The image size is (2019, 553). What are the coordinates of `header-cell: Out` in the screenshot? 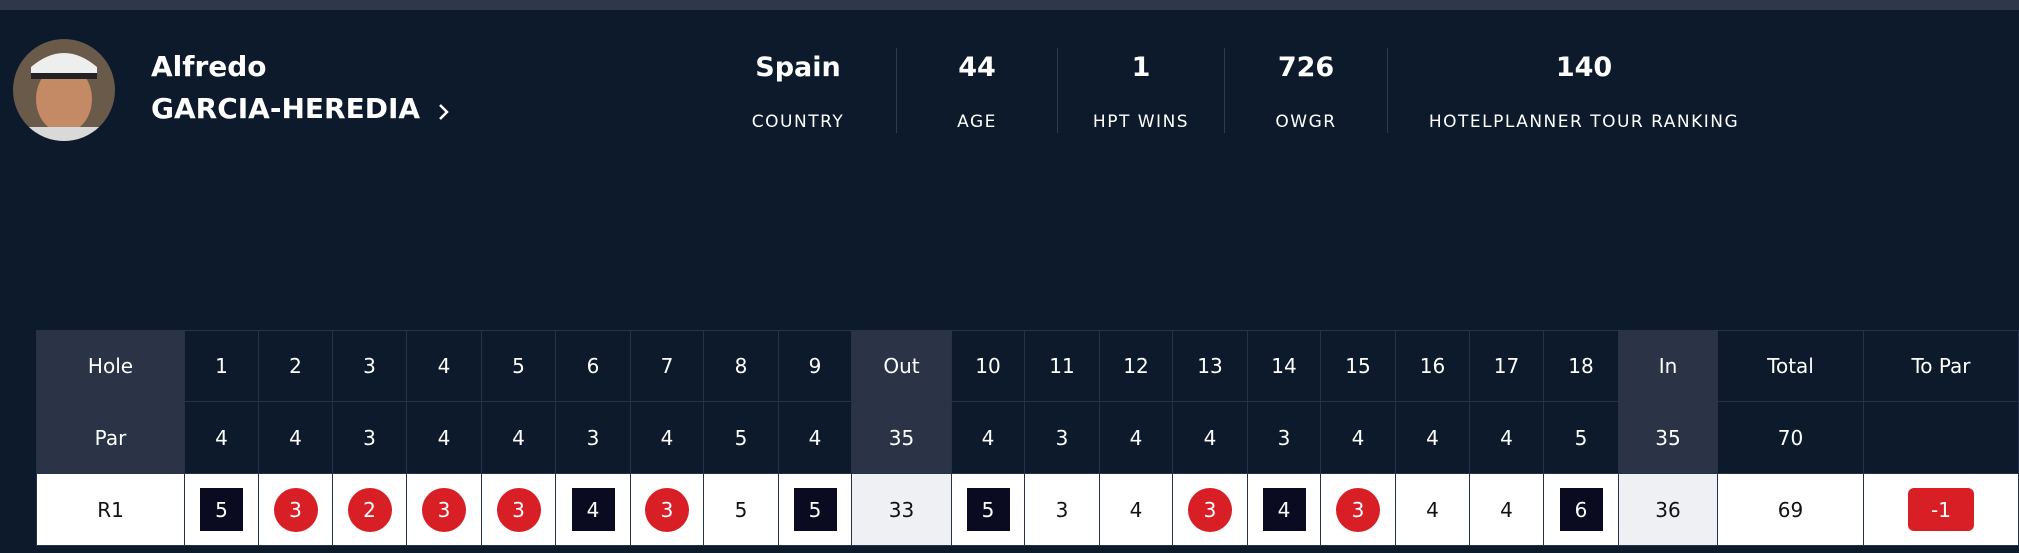 It's located at (902, 366).